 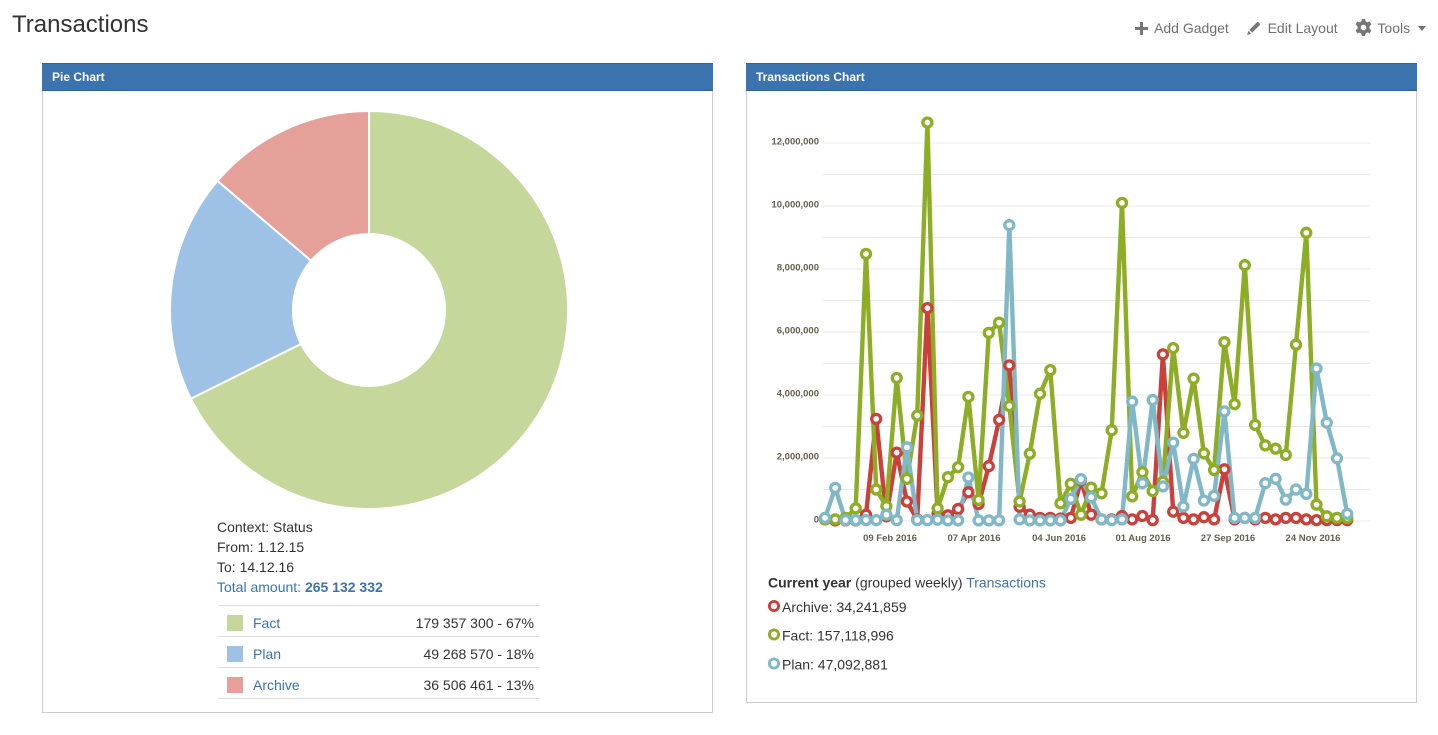 What do you see at coordinates (795, 142) in the screenshot?
I see `svg-text: 12,000,000` at bounding box center [795, 142].